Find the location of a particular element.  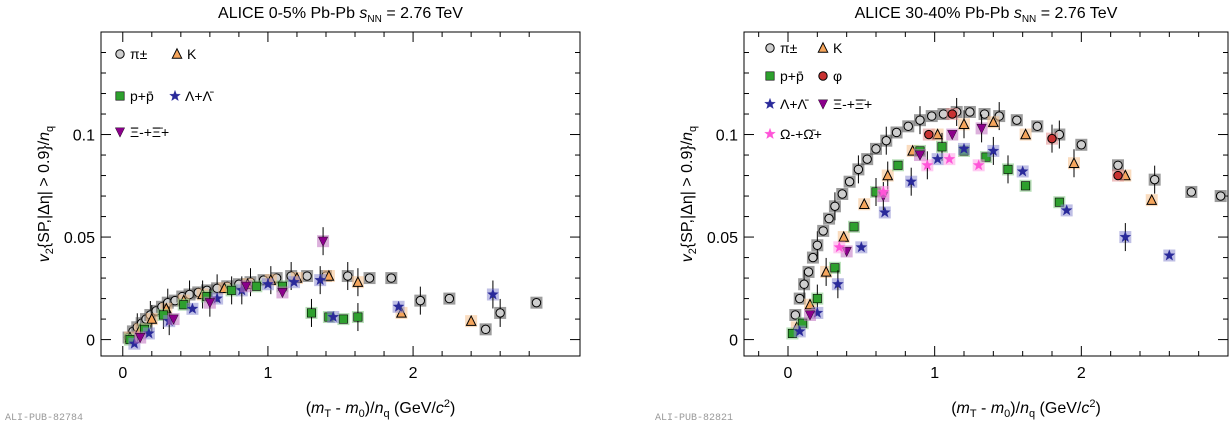

legend: π± Kp+p̄ Λ+Λ̄ Ξ-+Ξ̄+ is located at coordinates (164, 93).